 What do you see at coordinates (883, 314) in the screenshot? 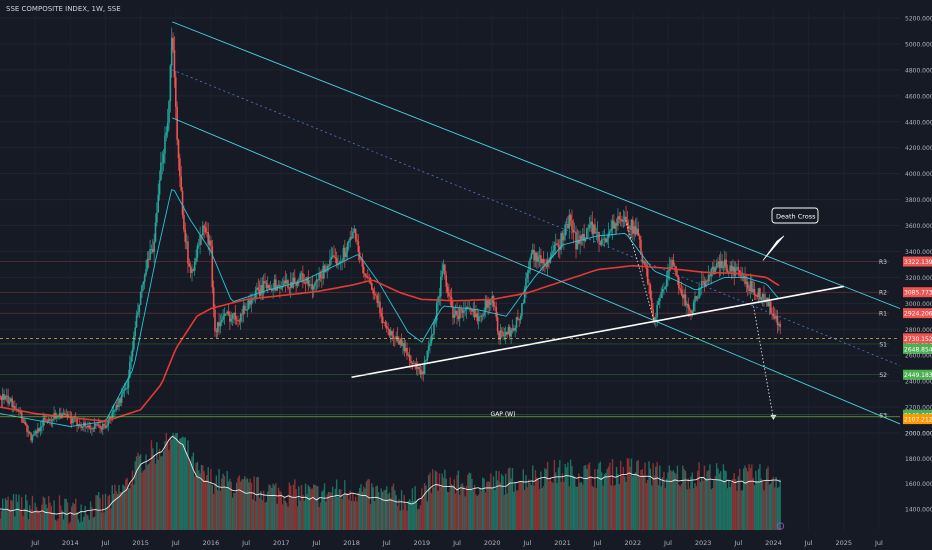
I see `pivot-tag-r1: R1` at bounding box center [883, 314].